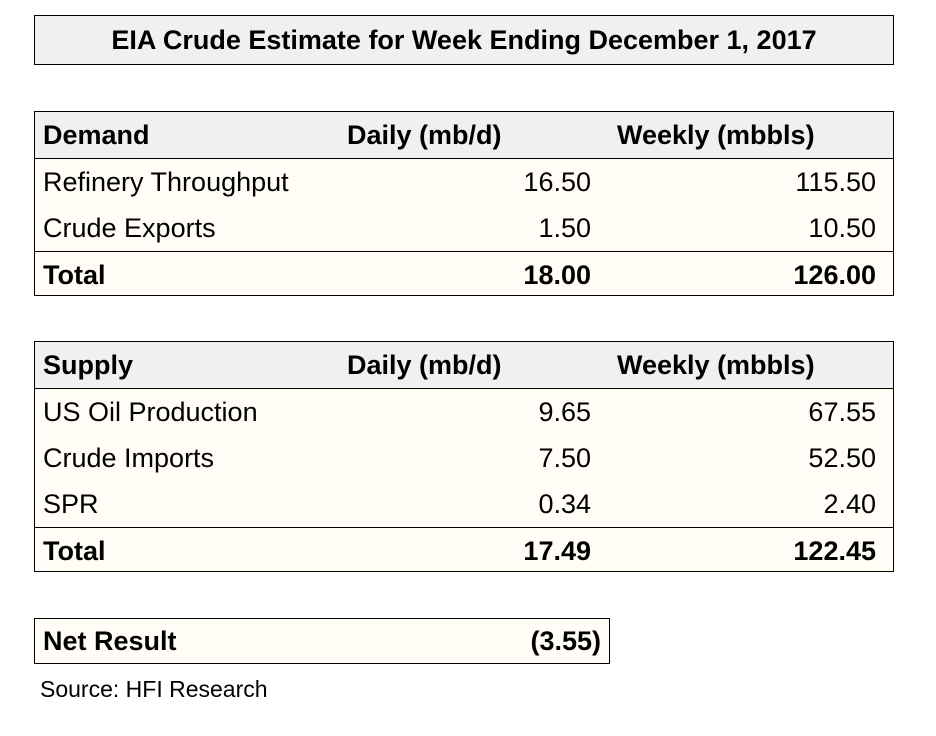 The image size is (936, 736). What do you see at coordinates (842, 228) in the screenshot?
I see `row-weekly-value: 10.50` at bounding box center [842, 228].